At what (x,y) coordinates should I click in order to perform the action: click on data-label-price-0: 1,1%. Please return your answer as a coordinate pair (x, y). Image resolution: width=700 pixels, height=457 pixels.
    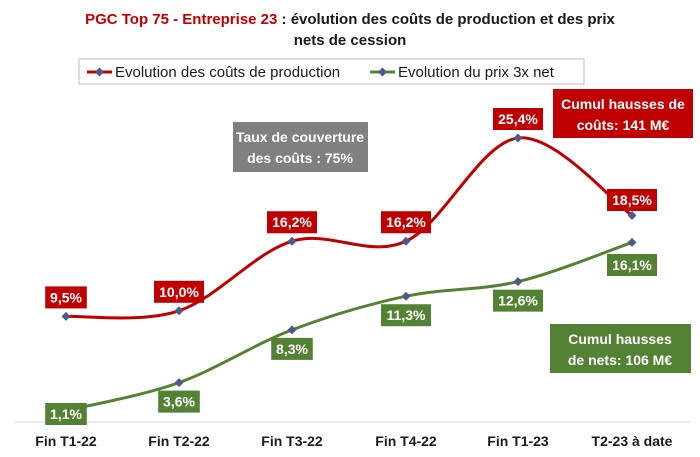
    Looking at the image, I should click on (66, 414).